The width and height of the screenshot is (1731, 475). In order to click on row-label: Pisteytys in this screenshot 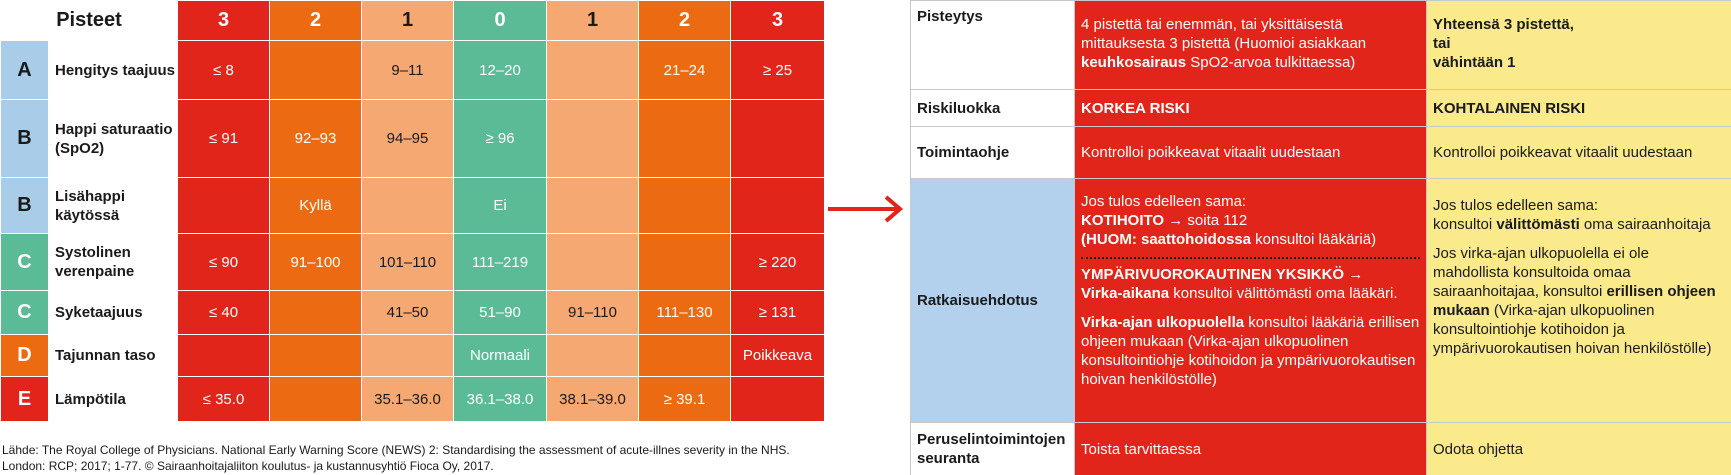, I will do `click(992, 45)`.